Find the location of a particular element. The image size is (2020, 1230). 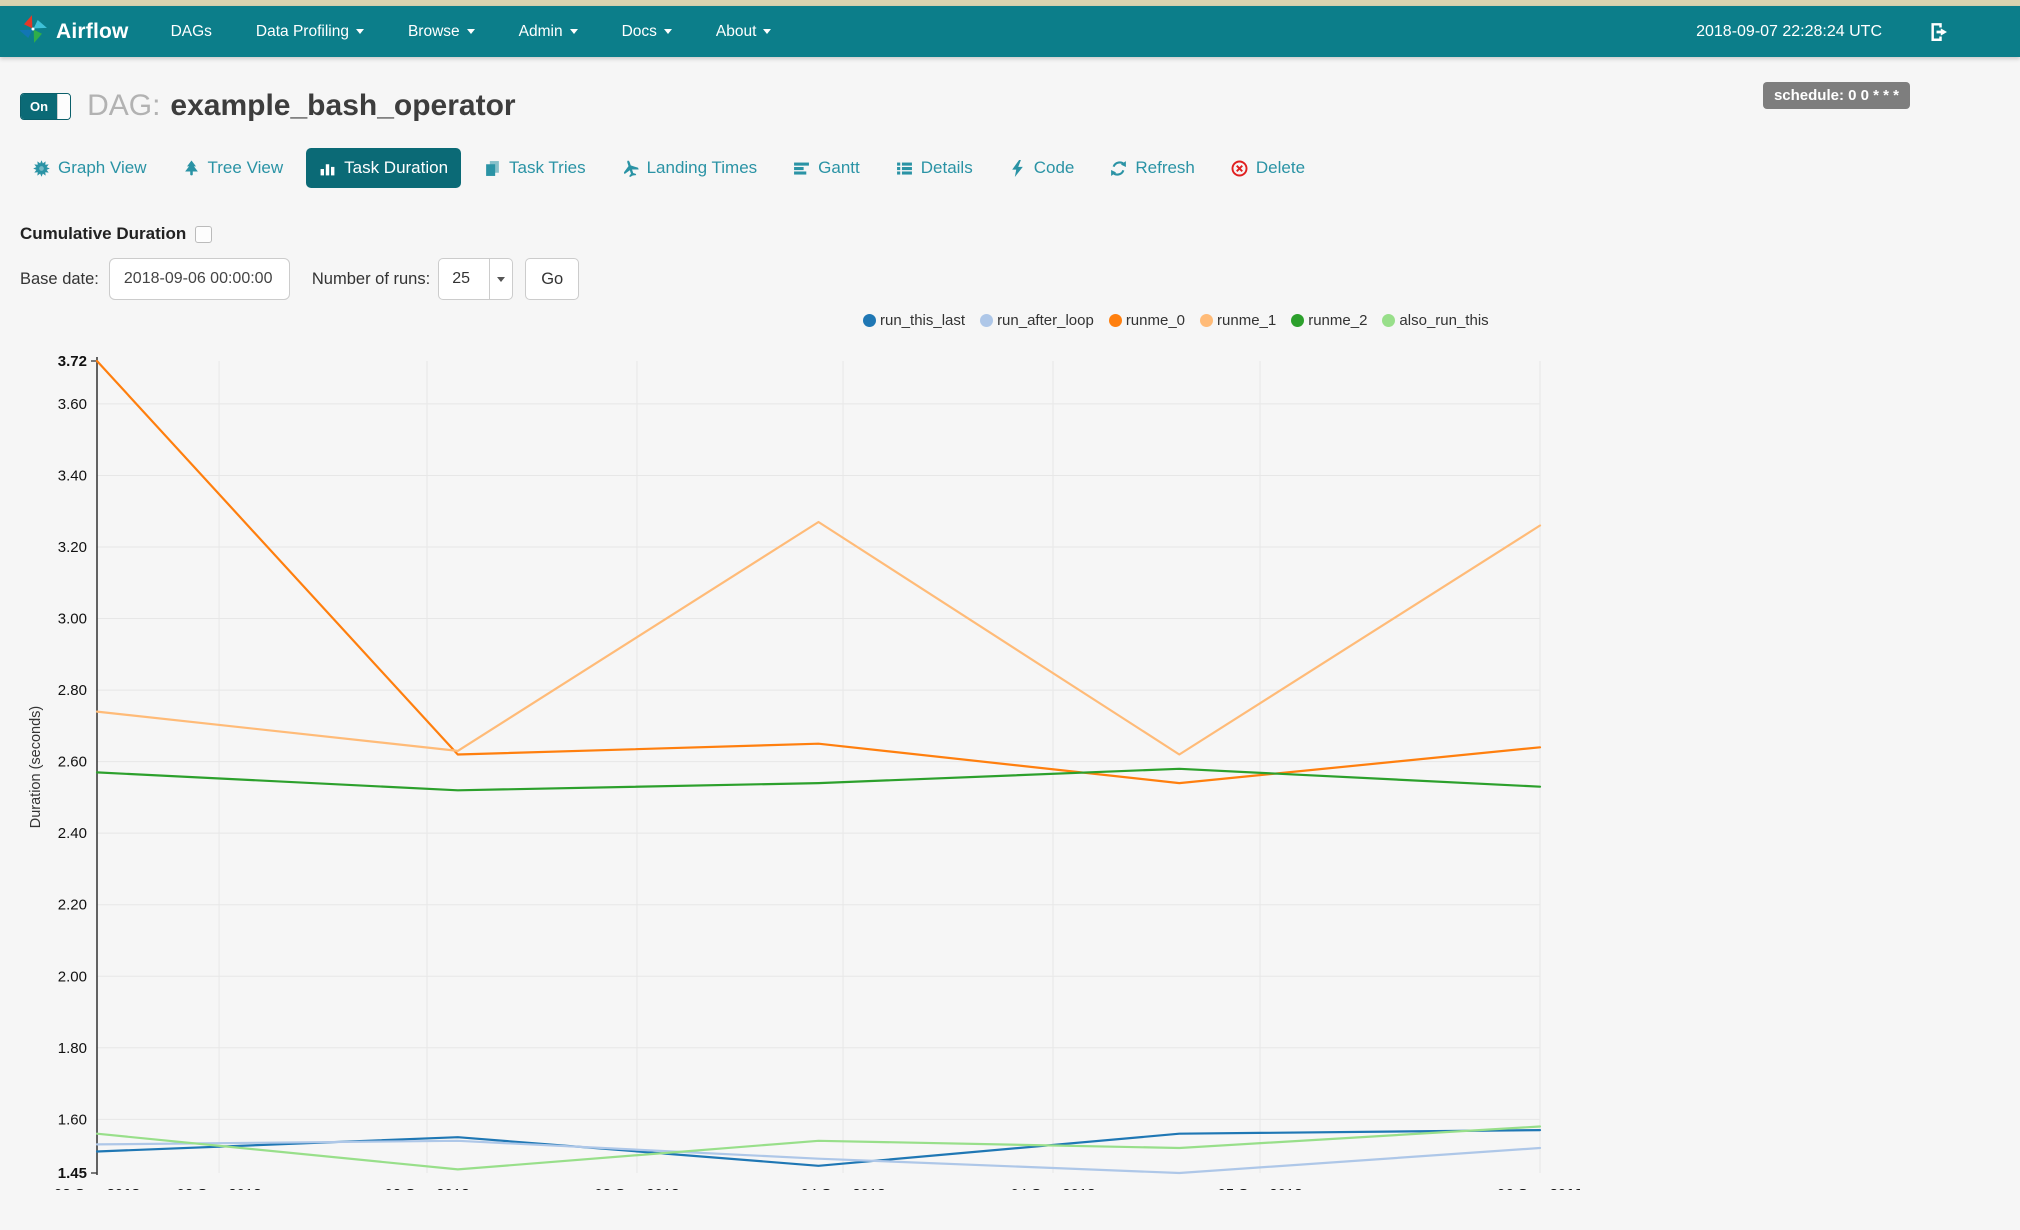

tab-graph-view: Graph View is located at coordinates (90, 168).